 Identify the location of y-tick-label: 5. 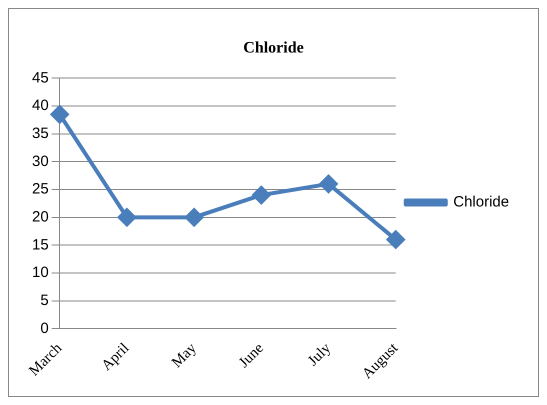
(44, 300).